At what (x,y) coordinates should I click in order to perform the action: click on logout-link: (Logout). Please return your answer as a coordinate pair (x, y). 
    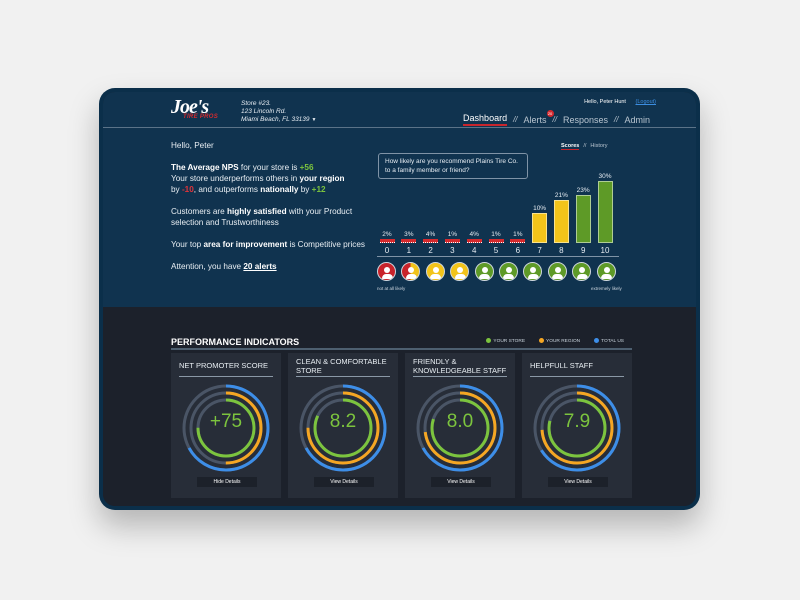
    Looking at the image, I should click on (646, 102).